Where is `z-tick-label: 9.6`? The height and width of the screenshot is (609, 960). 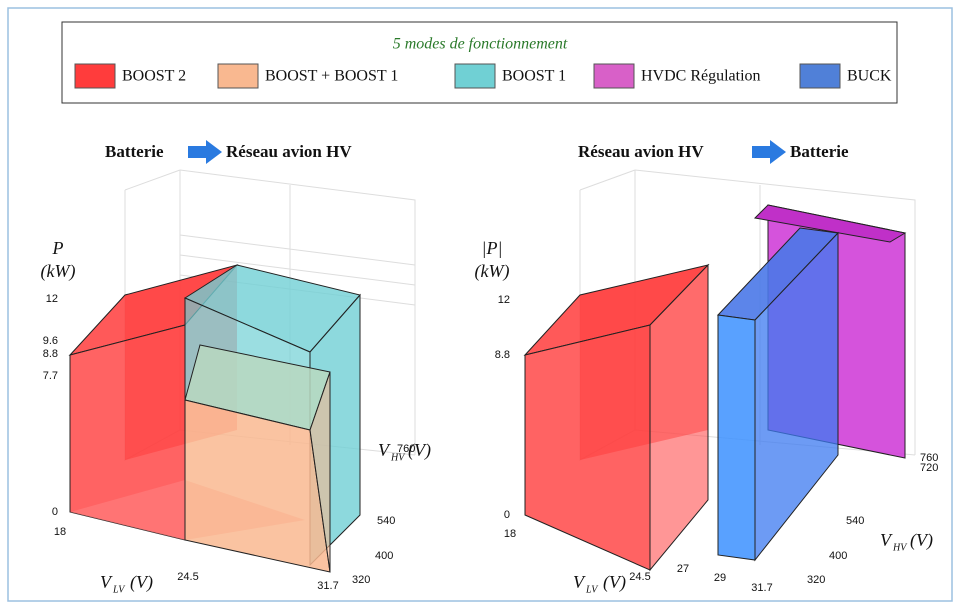 z-tick-label: 9.6 is located at coordinates (50, 341).